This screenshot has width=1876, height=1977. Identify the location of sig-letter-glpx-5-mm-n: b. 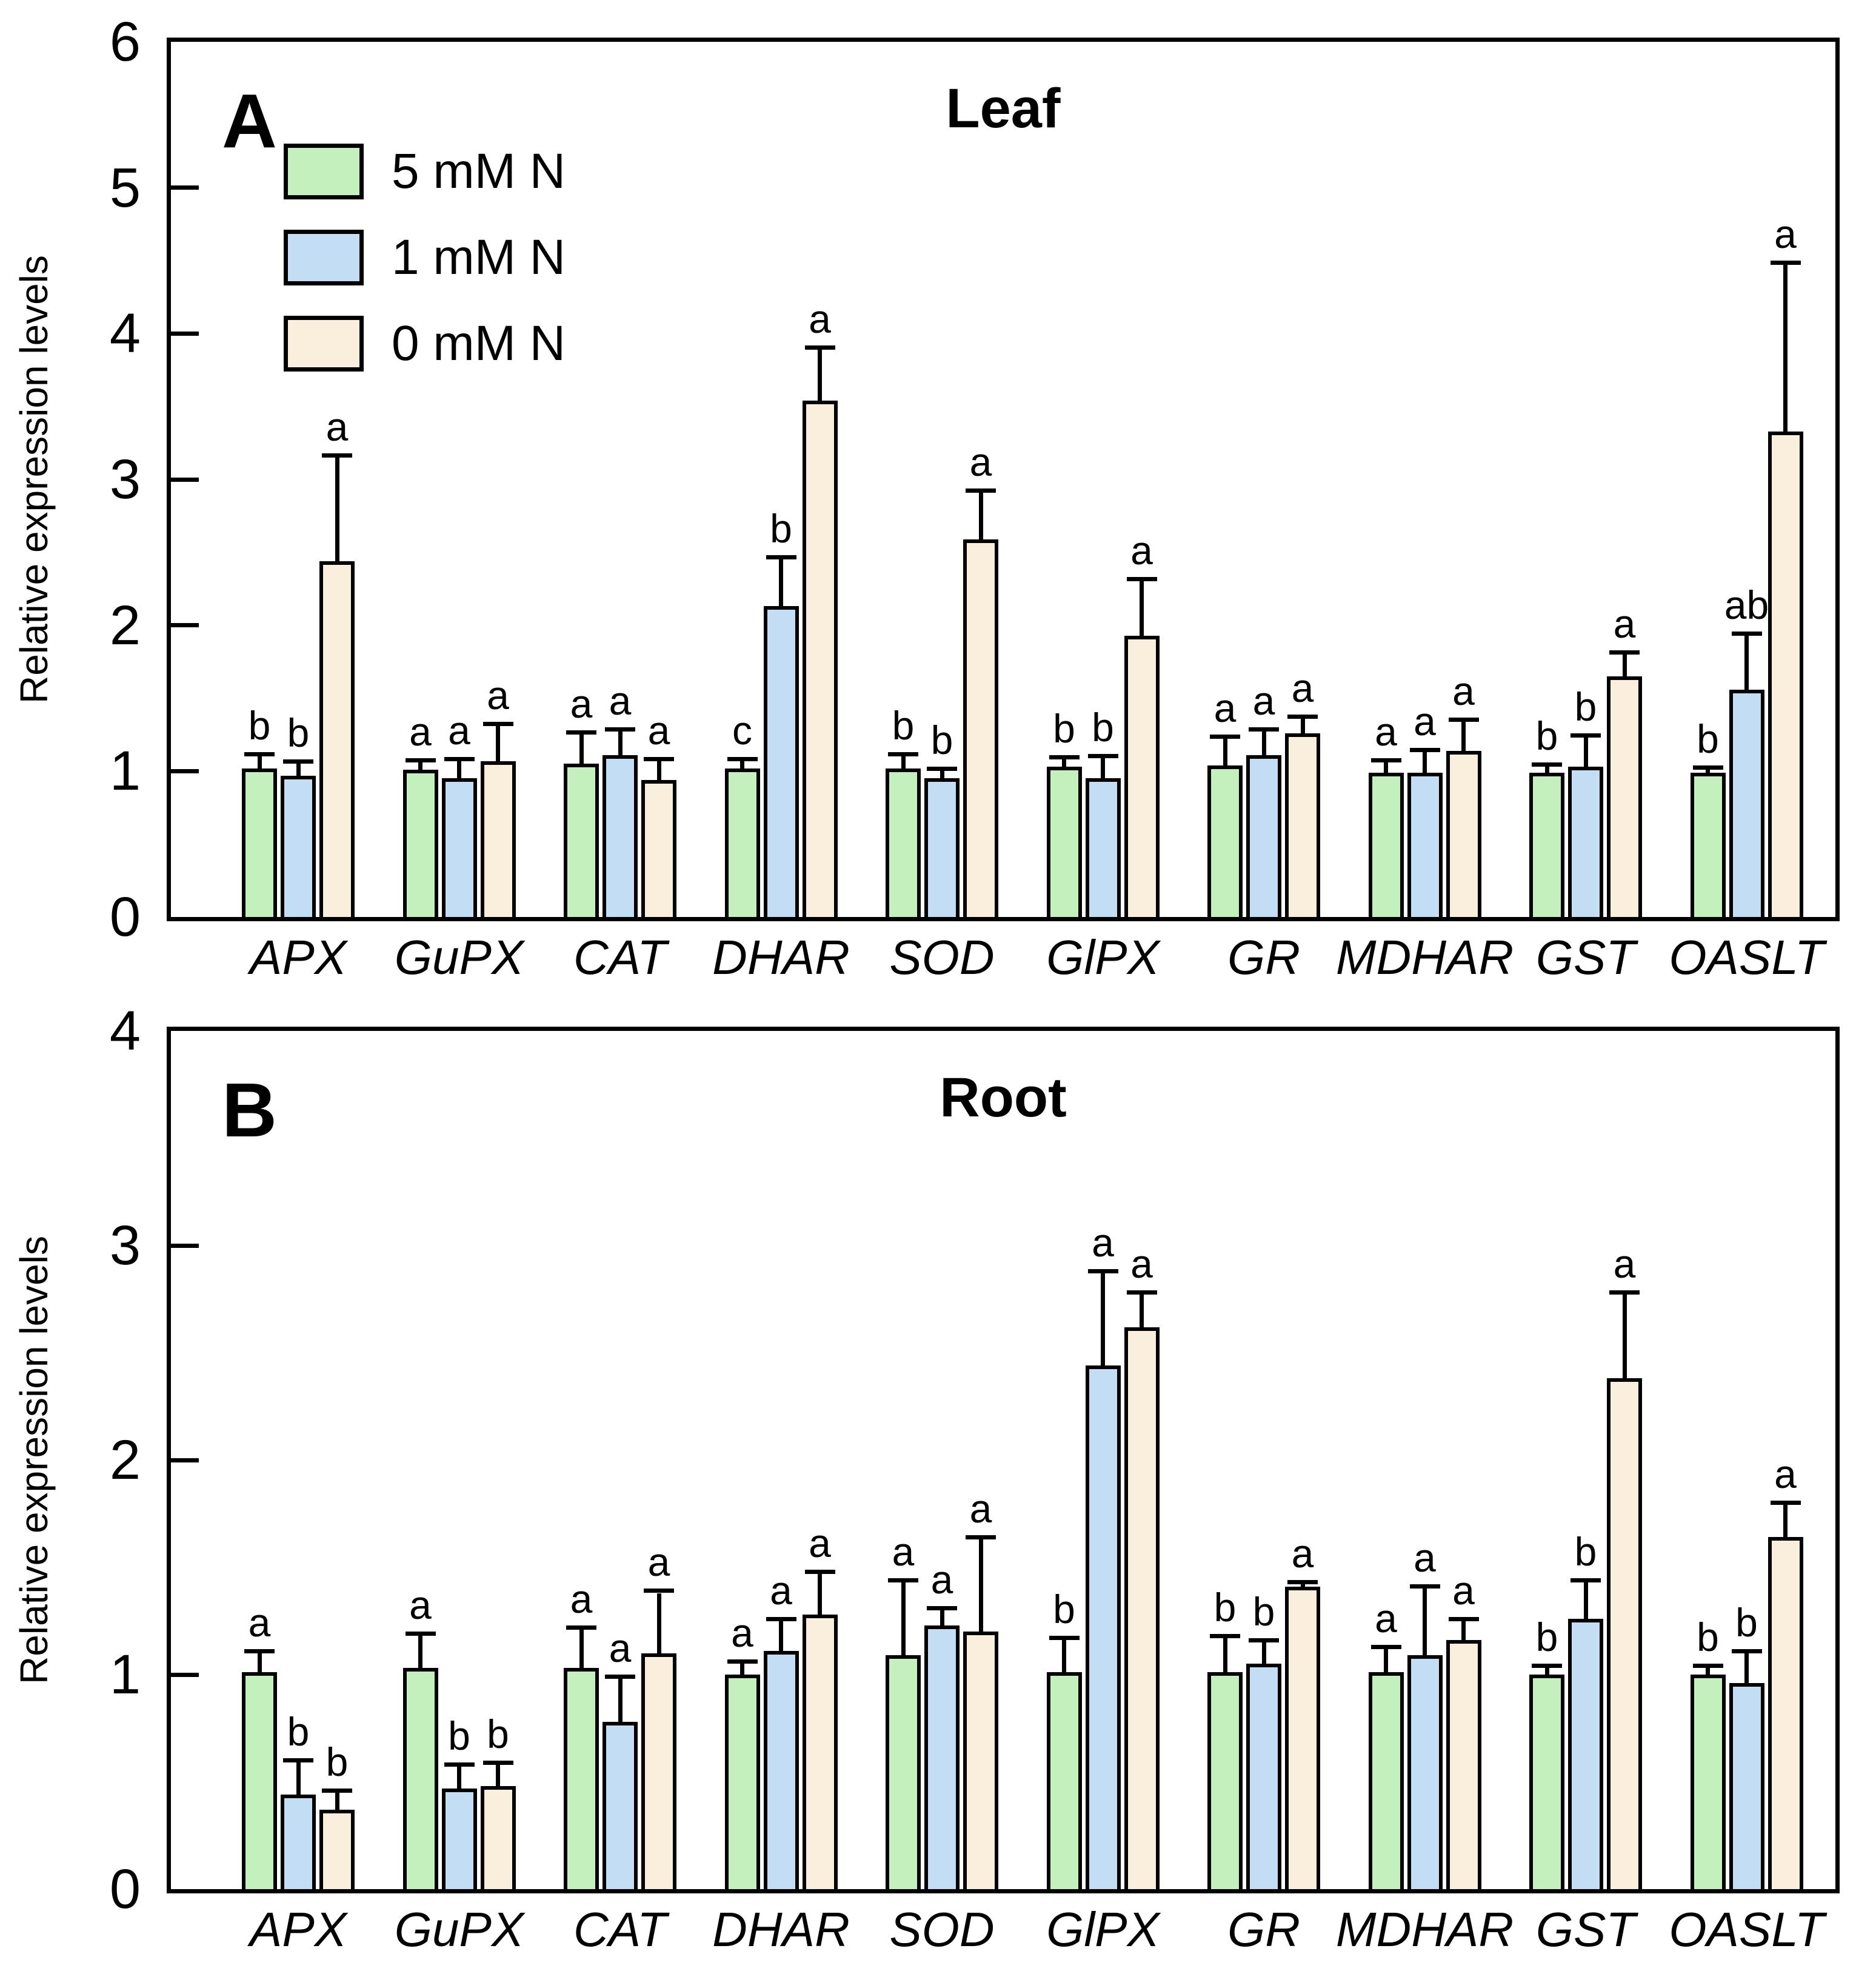
(1064, 1609).